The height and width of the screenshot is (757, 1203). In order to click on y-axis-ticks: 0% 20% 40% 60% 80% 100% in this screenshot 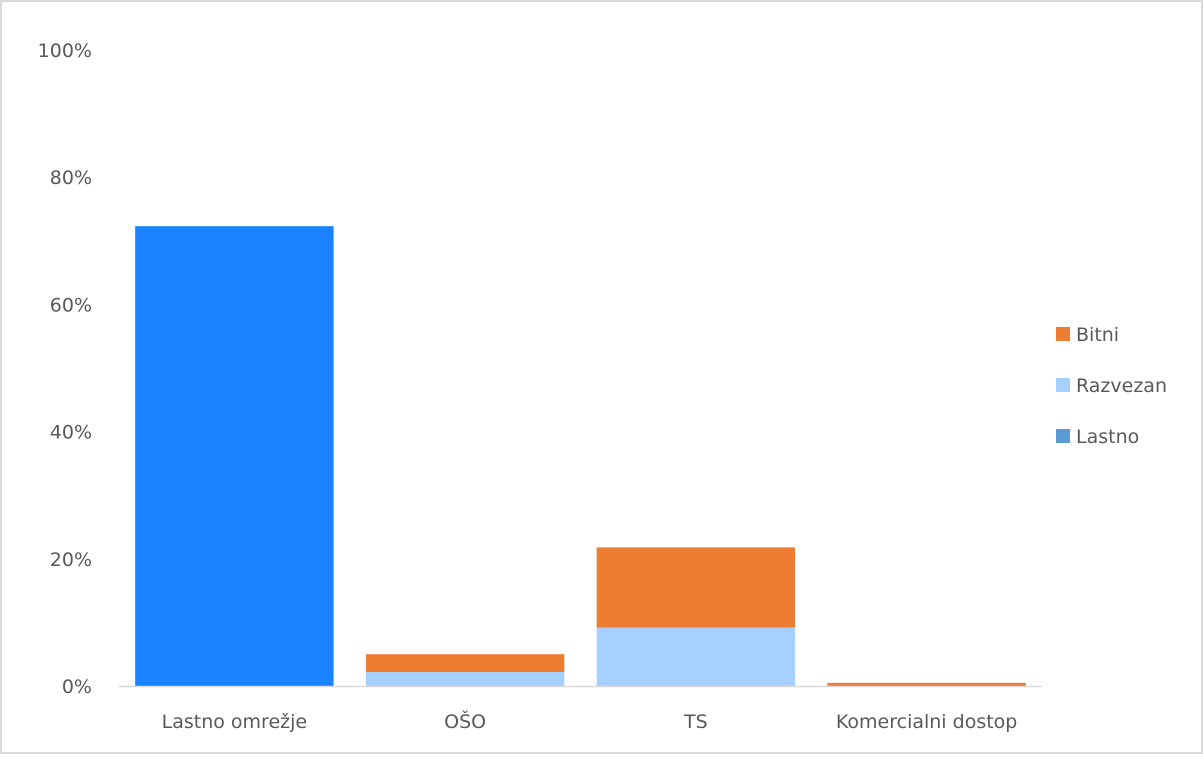, I will do `click(65, 369)`.